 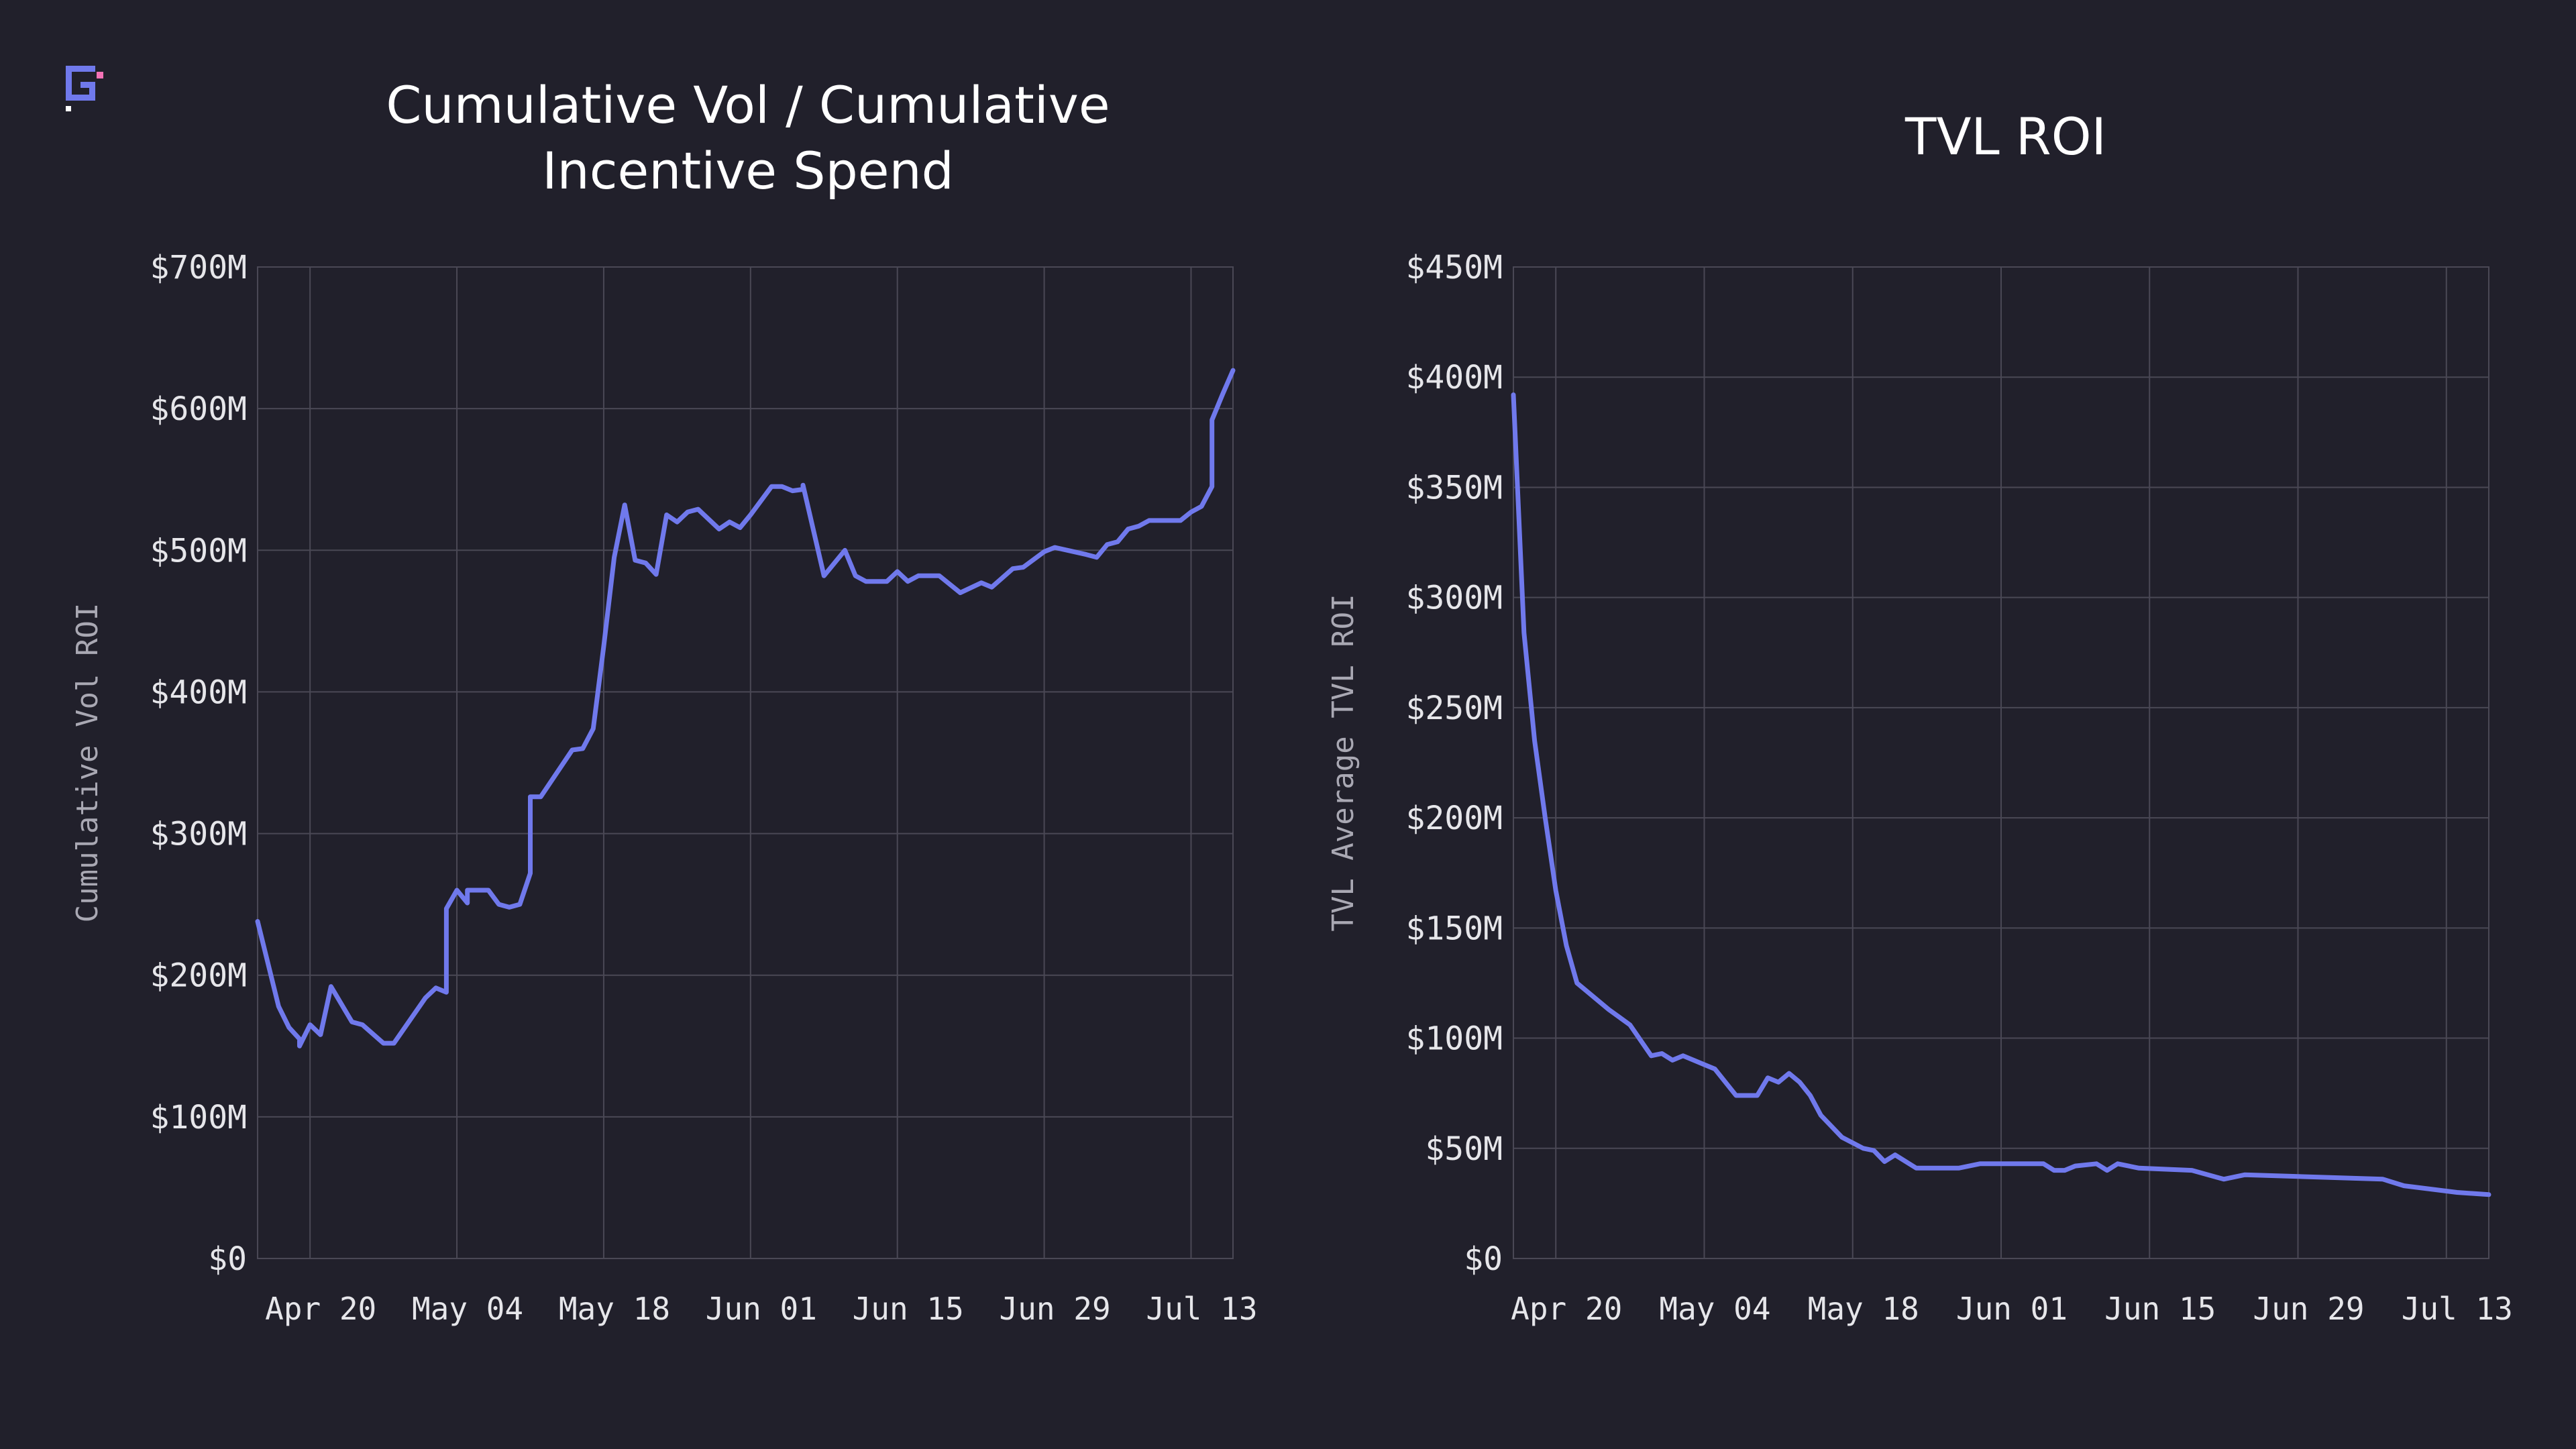 I want to click on y-tick-label: $500M, so click(x=199, y=551).